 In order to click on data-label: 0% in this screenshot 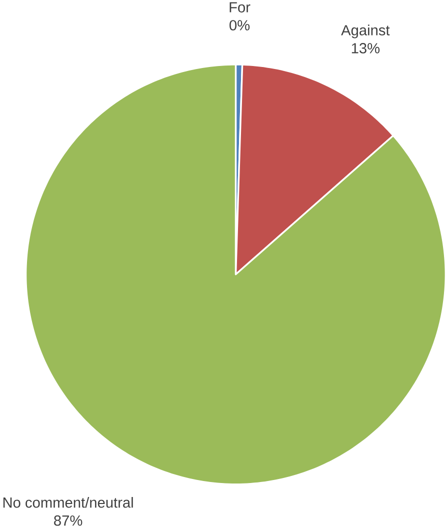, I will do `click(240, 25)`.